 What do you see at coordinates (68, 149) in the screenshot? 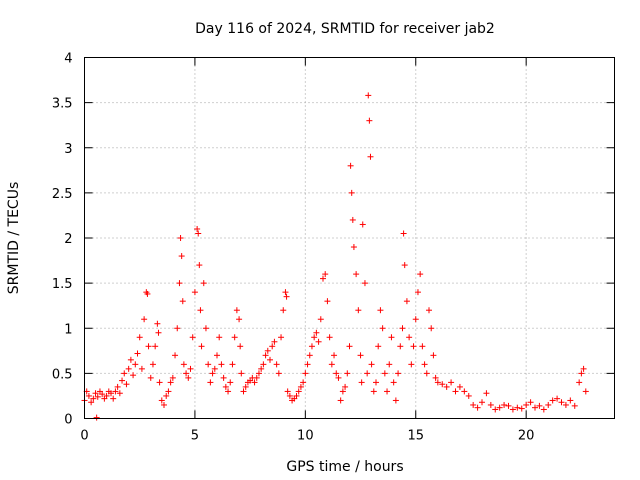
I see `y-tick-label: 3` at bounding box center [68, 149].